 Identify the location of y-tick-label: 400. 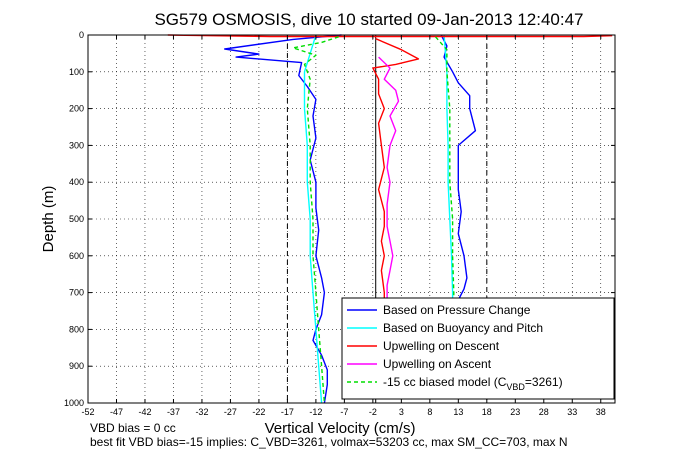
(76, 182).